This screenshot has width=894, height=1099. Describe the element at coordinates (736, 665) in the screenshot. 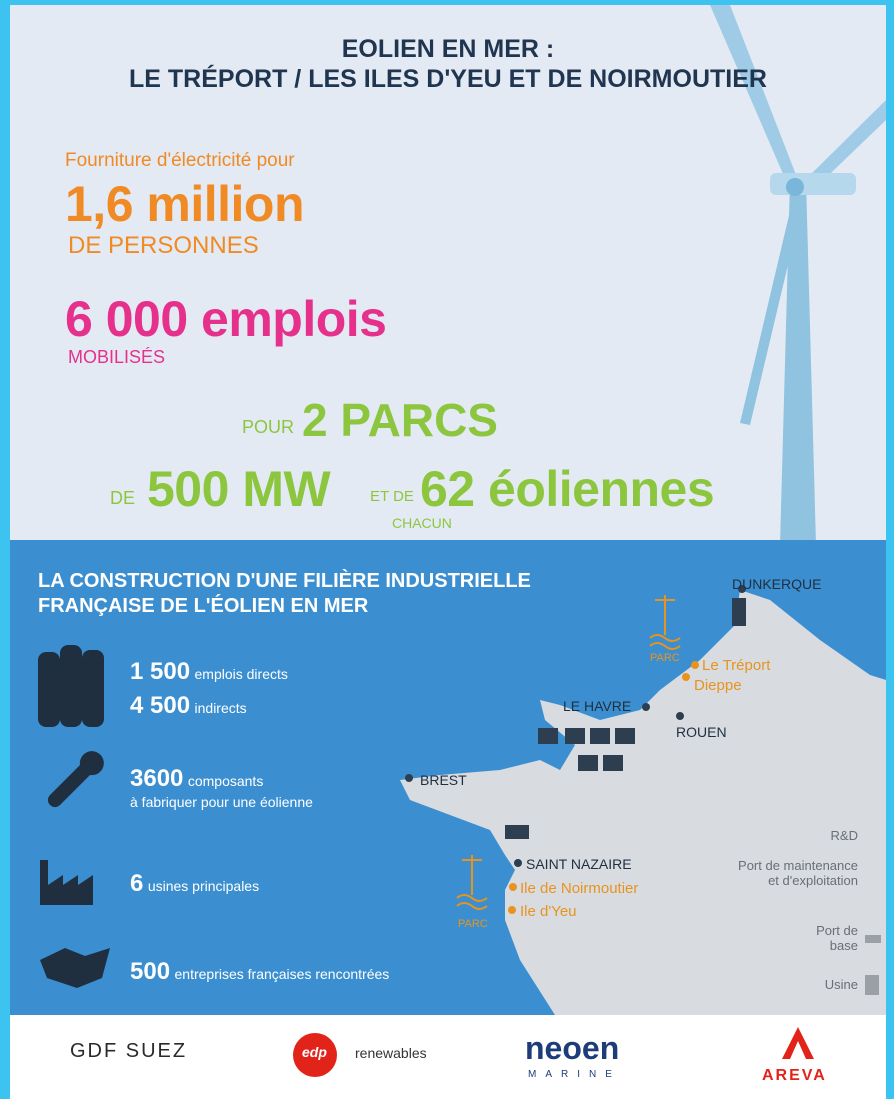

I see `site: Le Tréport` at that location.